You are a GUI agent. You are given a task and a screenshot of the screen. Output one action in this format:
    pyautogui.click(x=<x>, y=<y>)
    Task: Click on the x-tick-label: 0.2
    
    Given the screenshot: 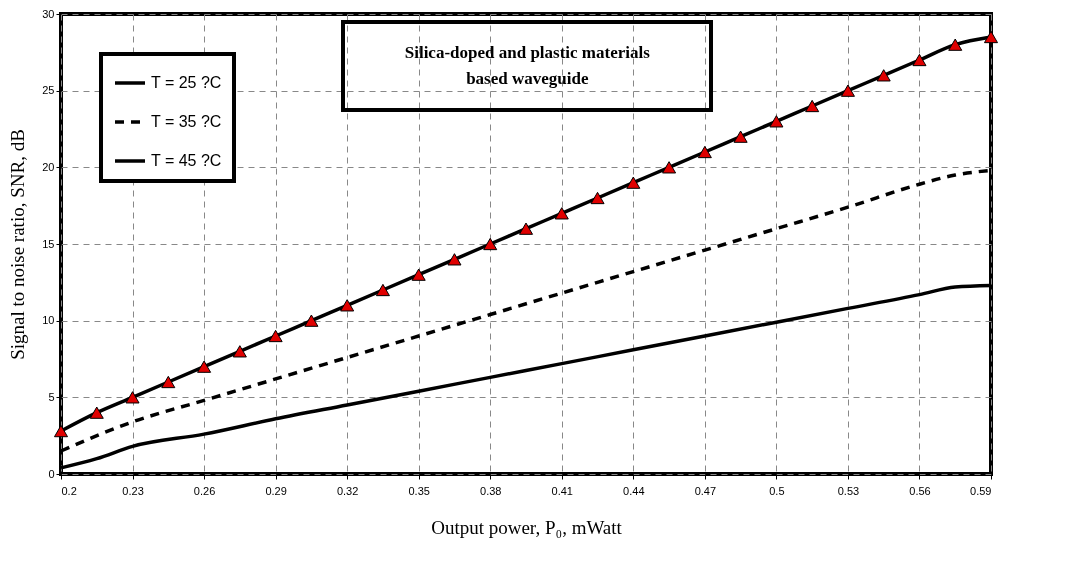 What is the action you would take?
    pyautogui.click(x=69, y=490)
    